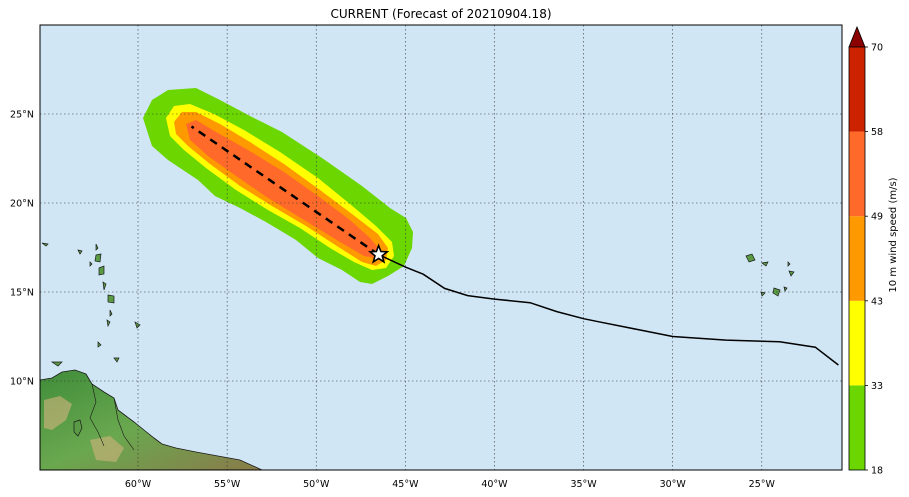  Describe the element at coordinates (673, 484) in the screenshot. I see `longitude-tick-label: 30°W` at that location.